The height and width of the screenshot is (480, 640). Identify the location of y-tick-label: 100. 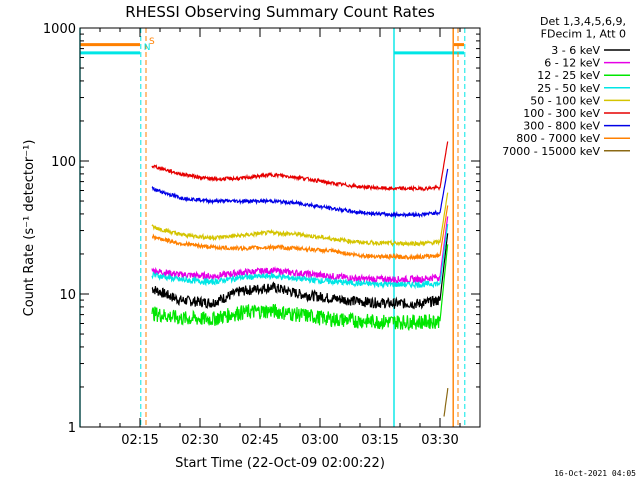
(63, 162).